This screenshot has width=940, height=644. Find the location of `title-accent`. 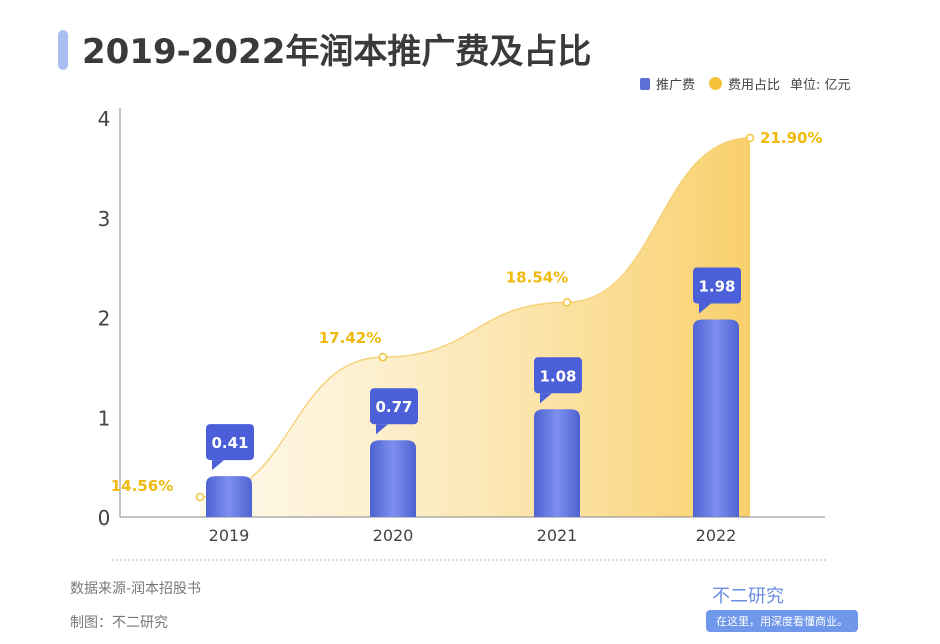

title-accent is located at coordinates (63, 50).